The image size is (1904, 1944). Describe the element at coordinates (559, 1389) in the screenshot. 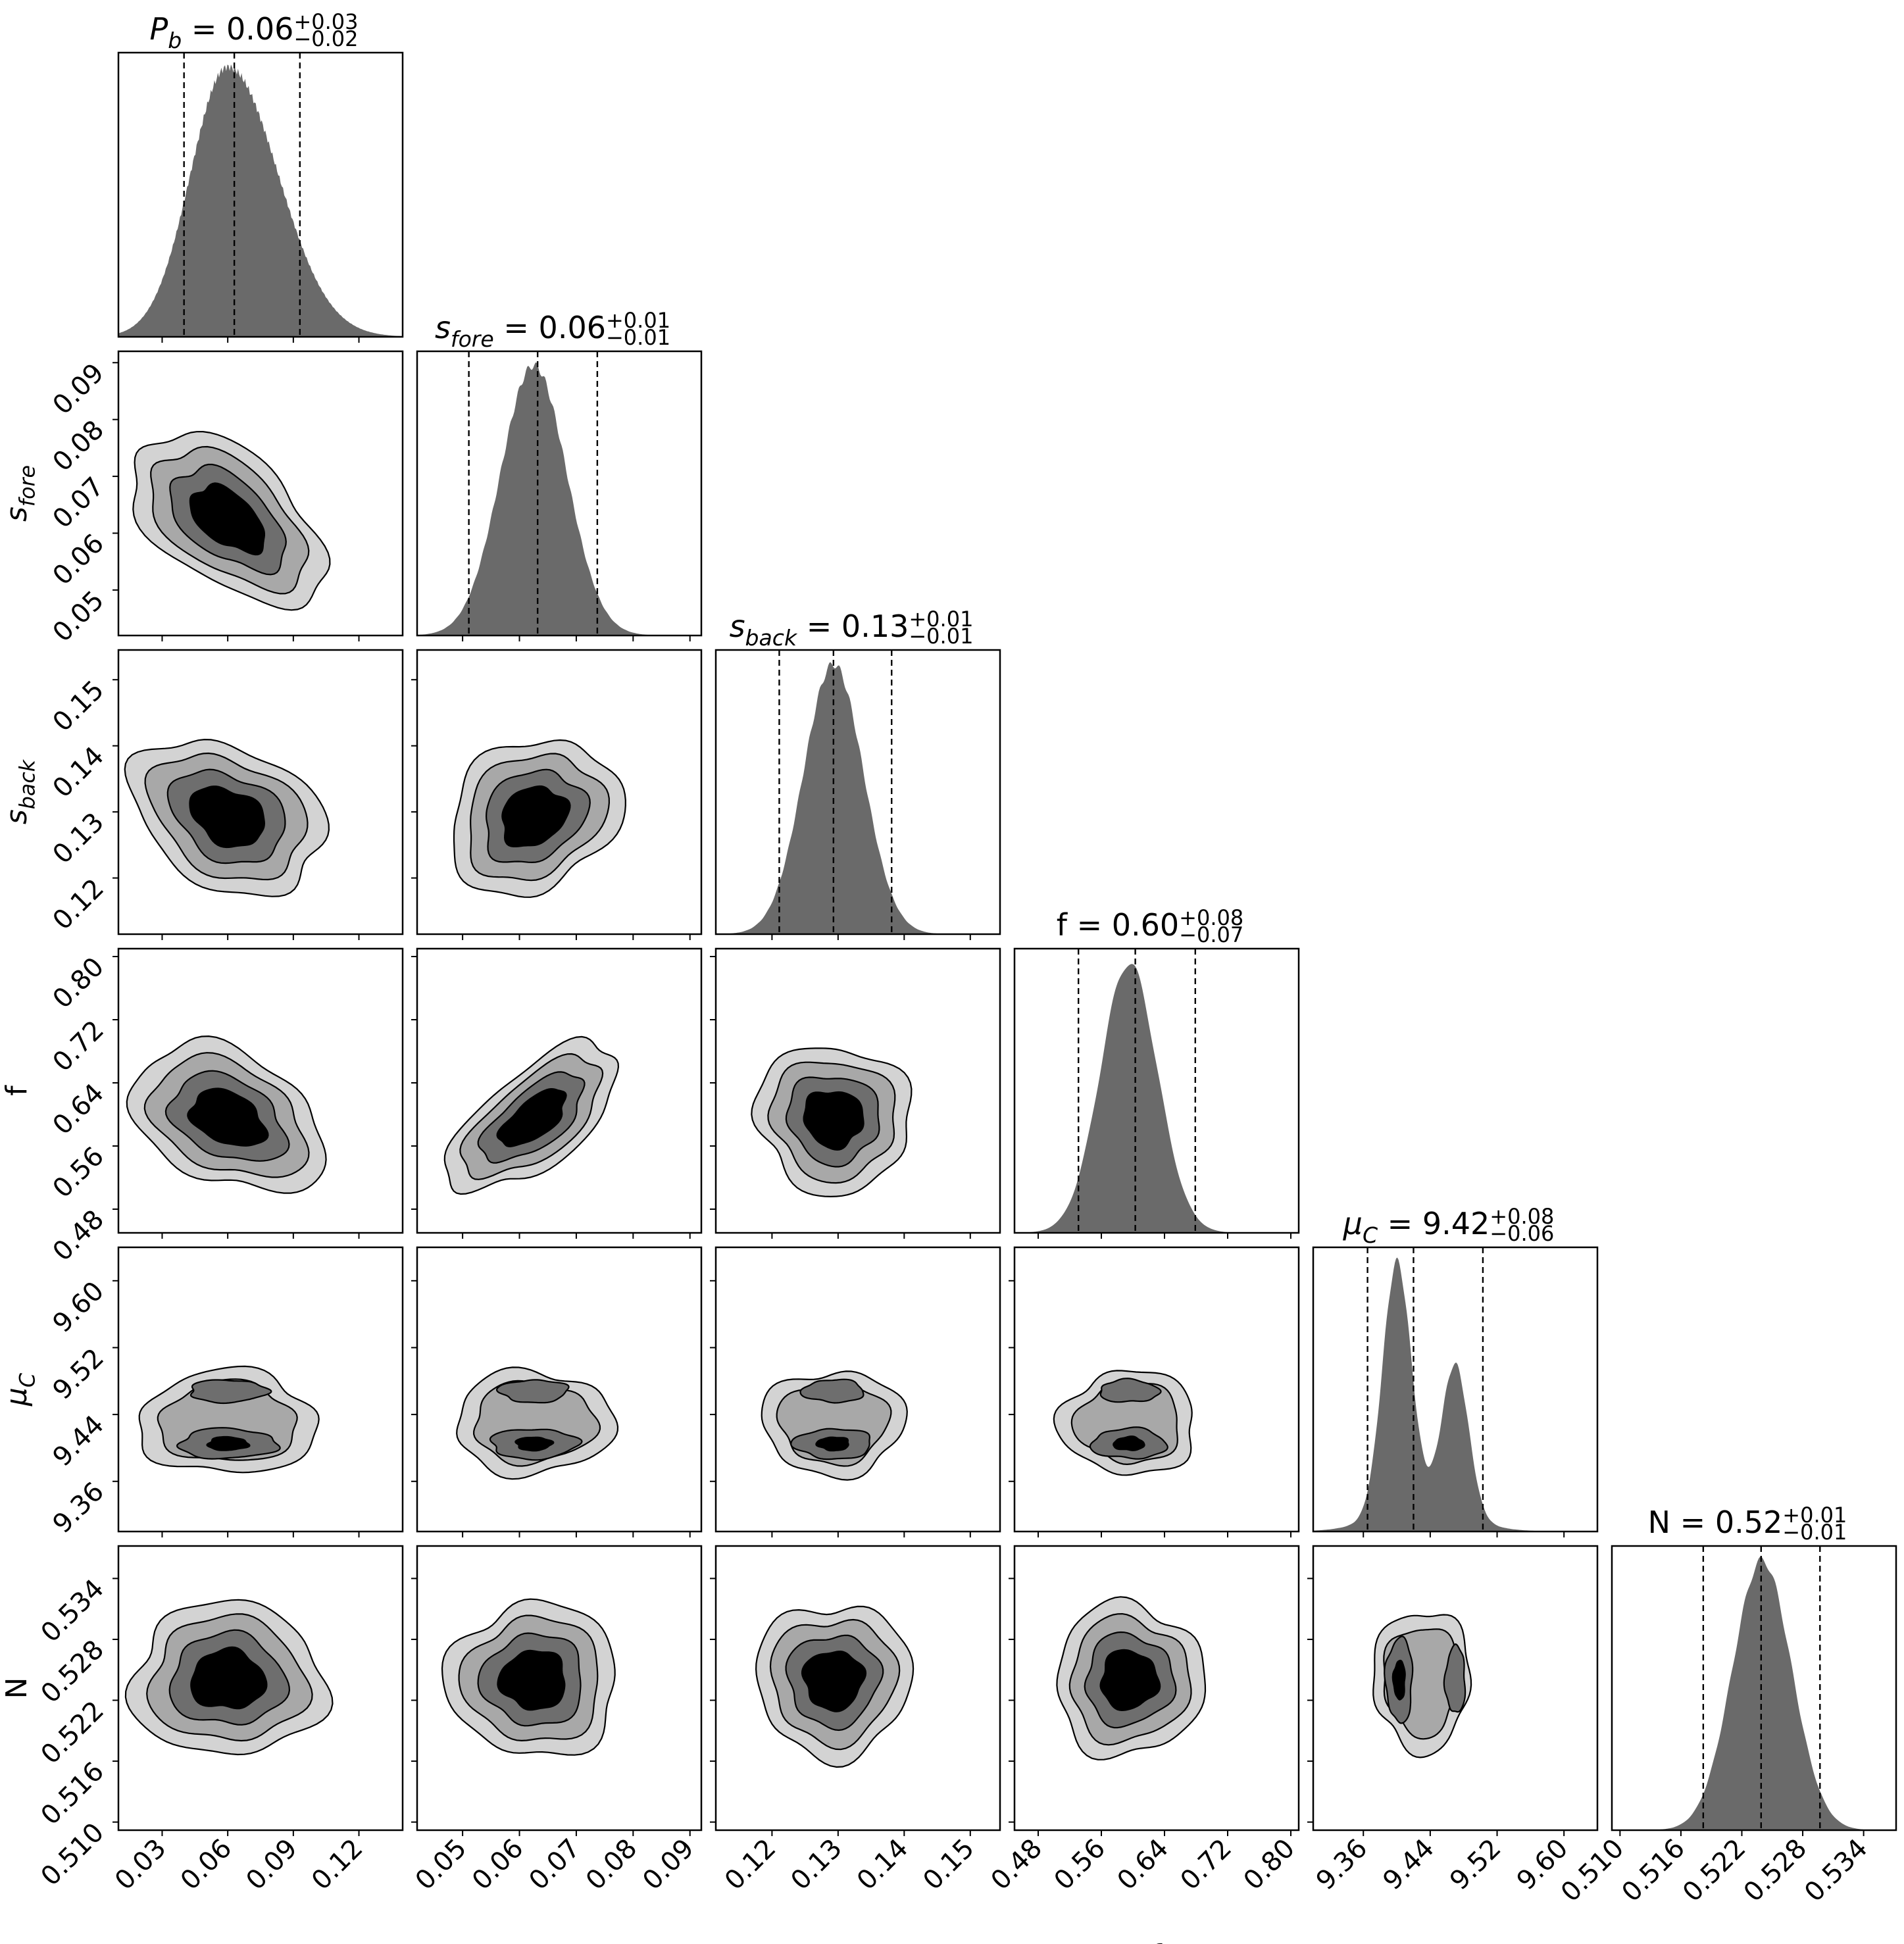

I see `contour-panel-sfore-muC` at that location.